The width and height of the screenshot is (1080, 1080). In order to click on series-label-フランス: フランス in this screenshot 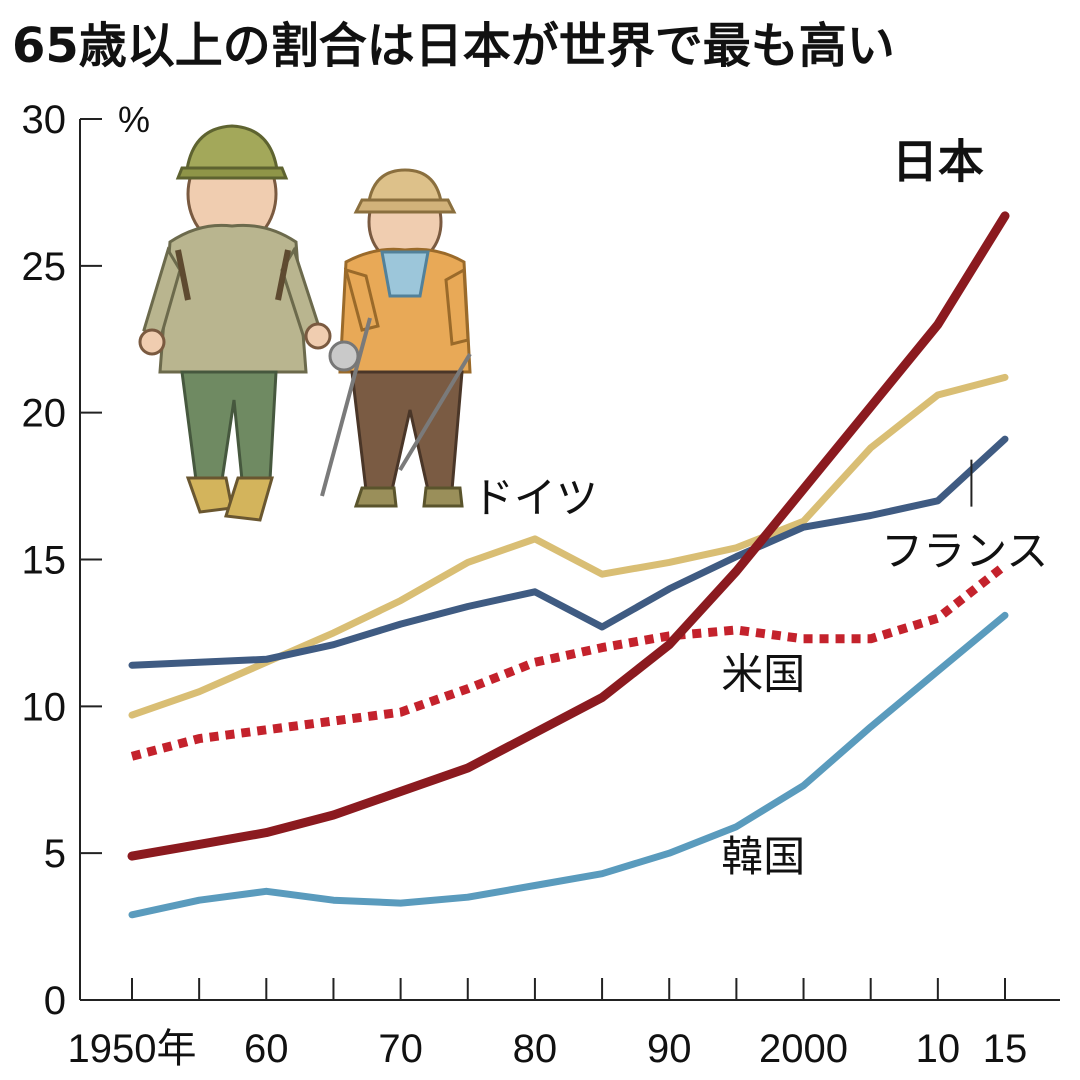, I will do `click(964, 550)`.